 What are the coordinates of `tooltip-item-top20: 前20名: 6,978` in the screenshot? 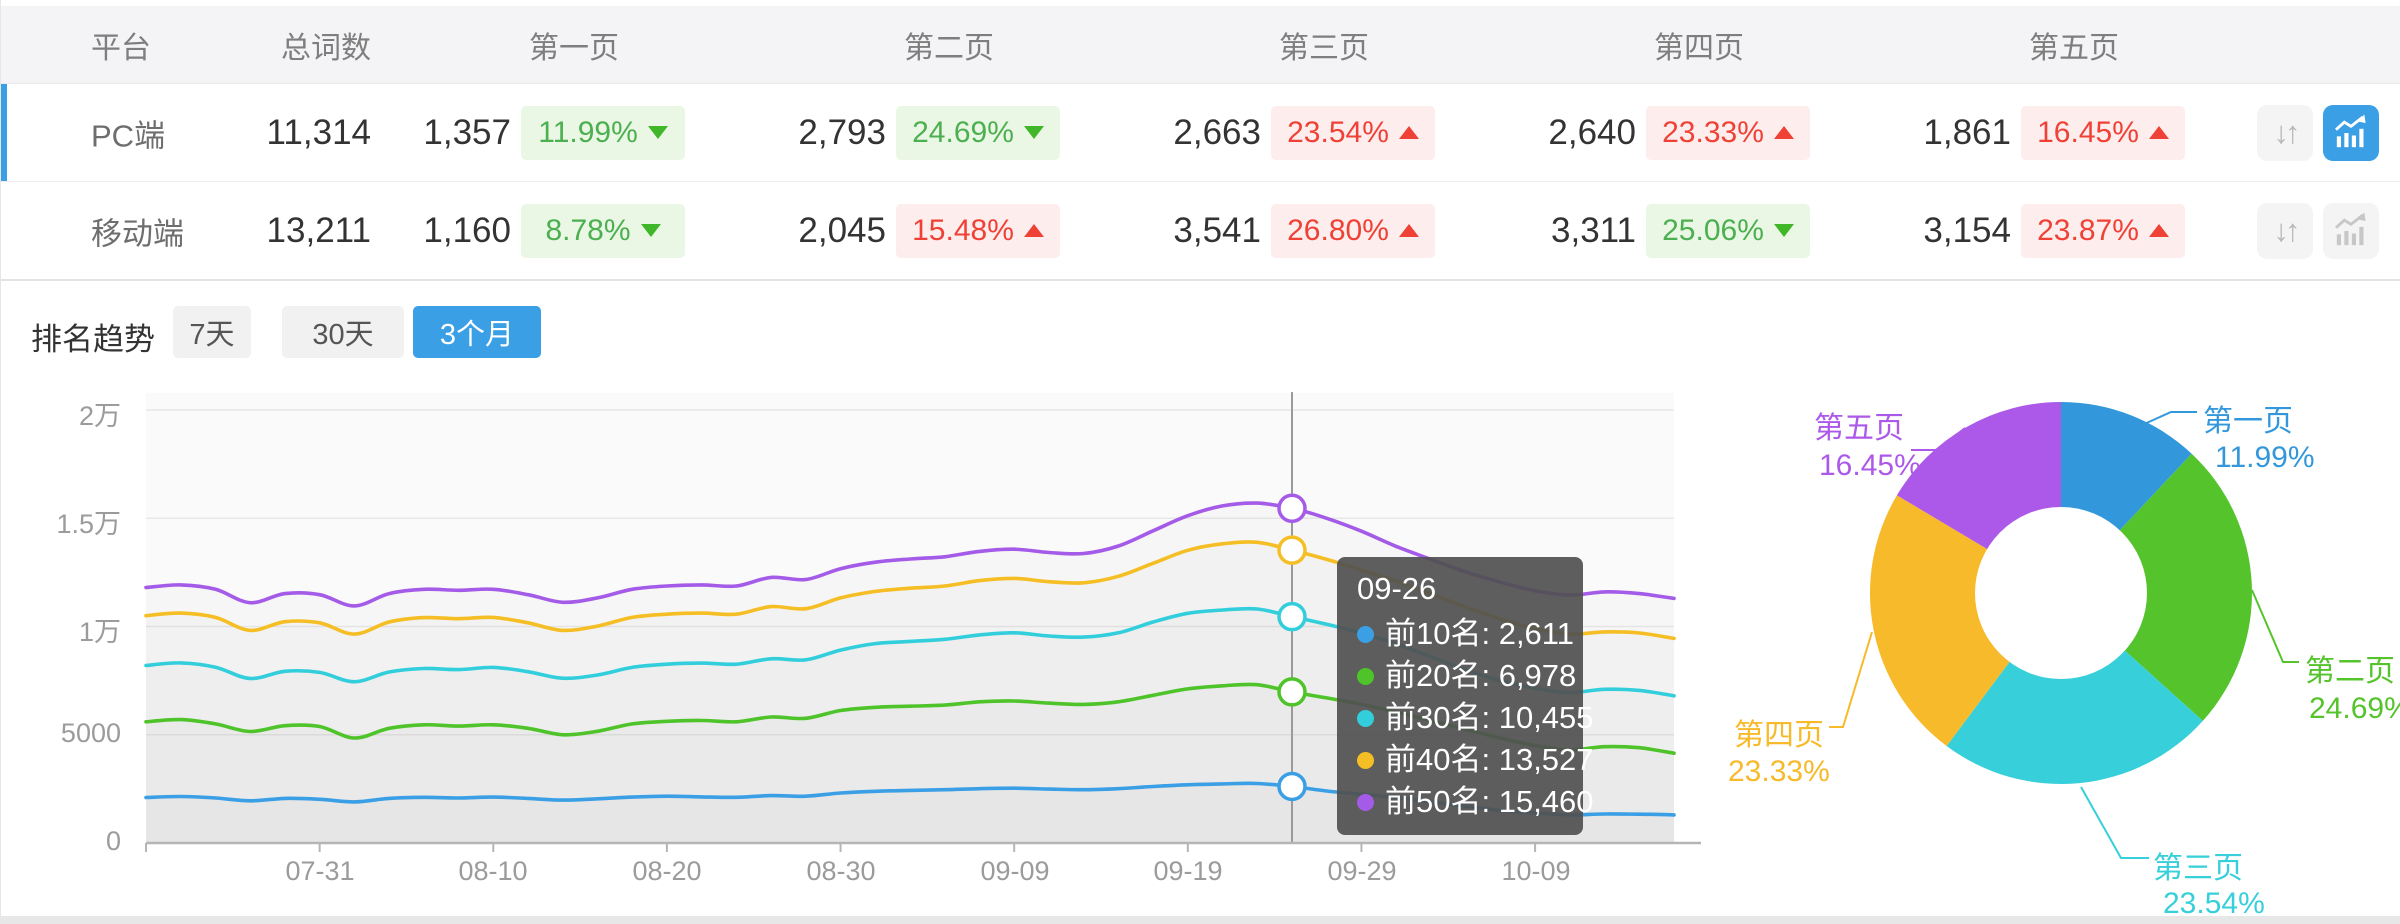 It's located at (1466, 676).